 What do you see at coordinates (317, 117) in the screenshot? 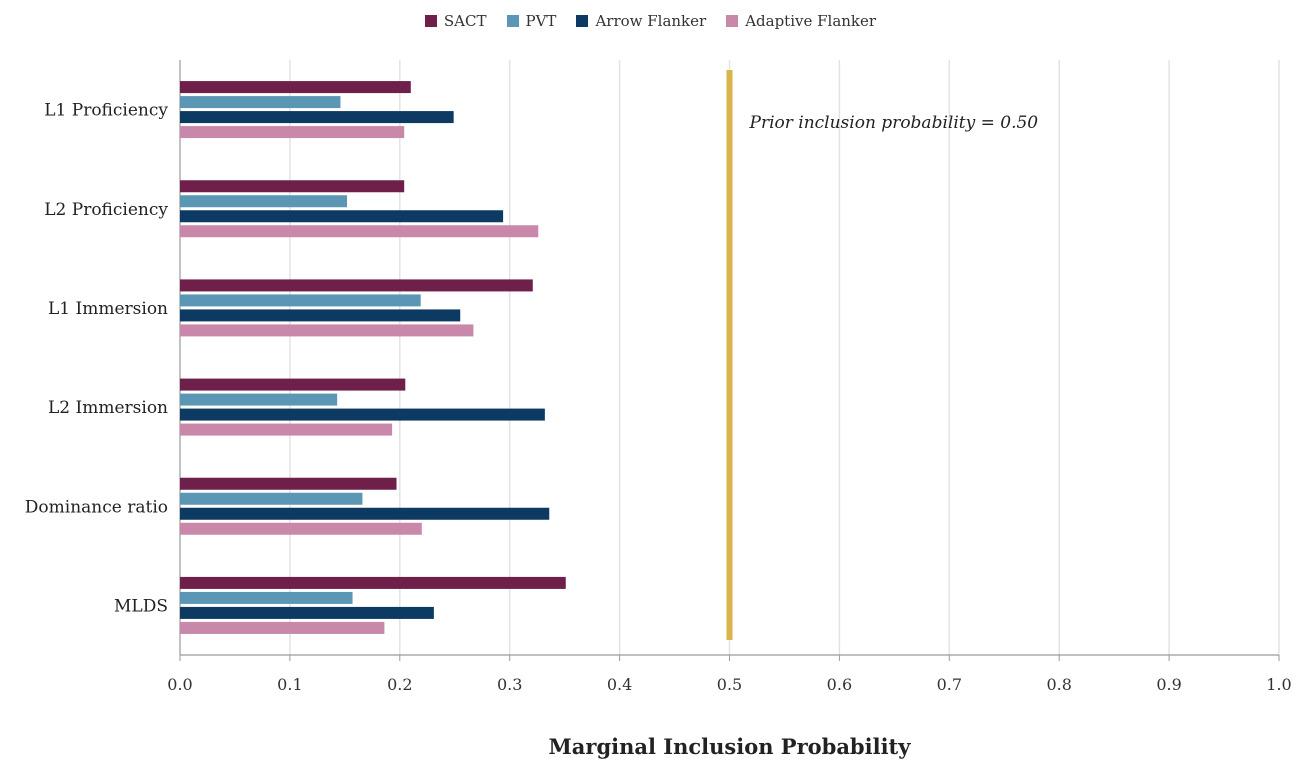
I see `bar-arrow-flanker-l1-proficiency` at bounding box center [317, 117].